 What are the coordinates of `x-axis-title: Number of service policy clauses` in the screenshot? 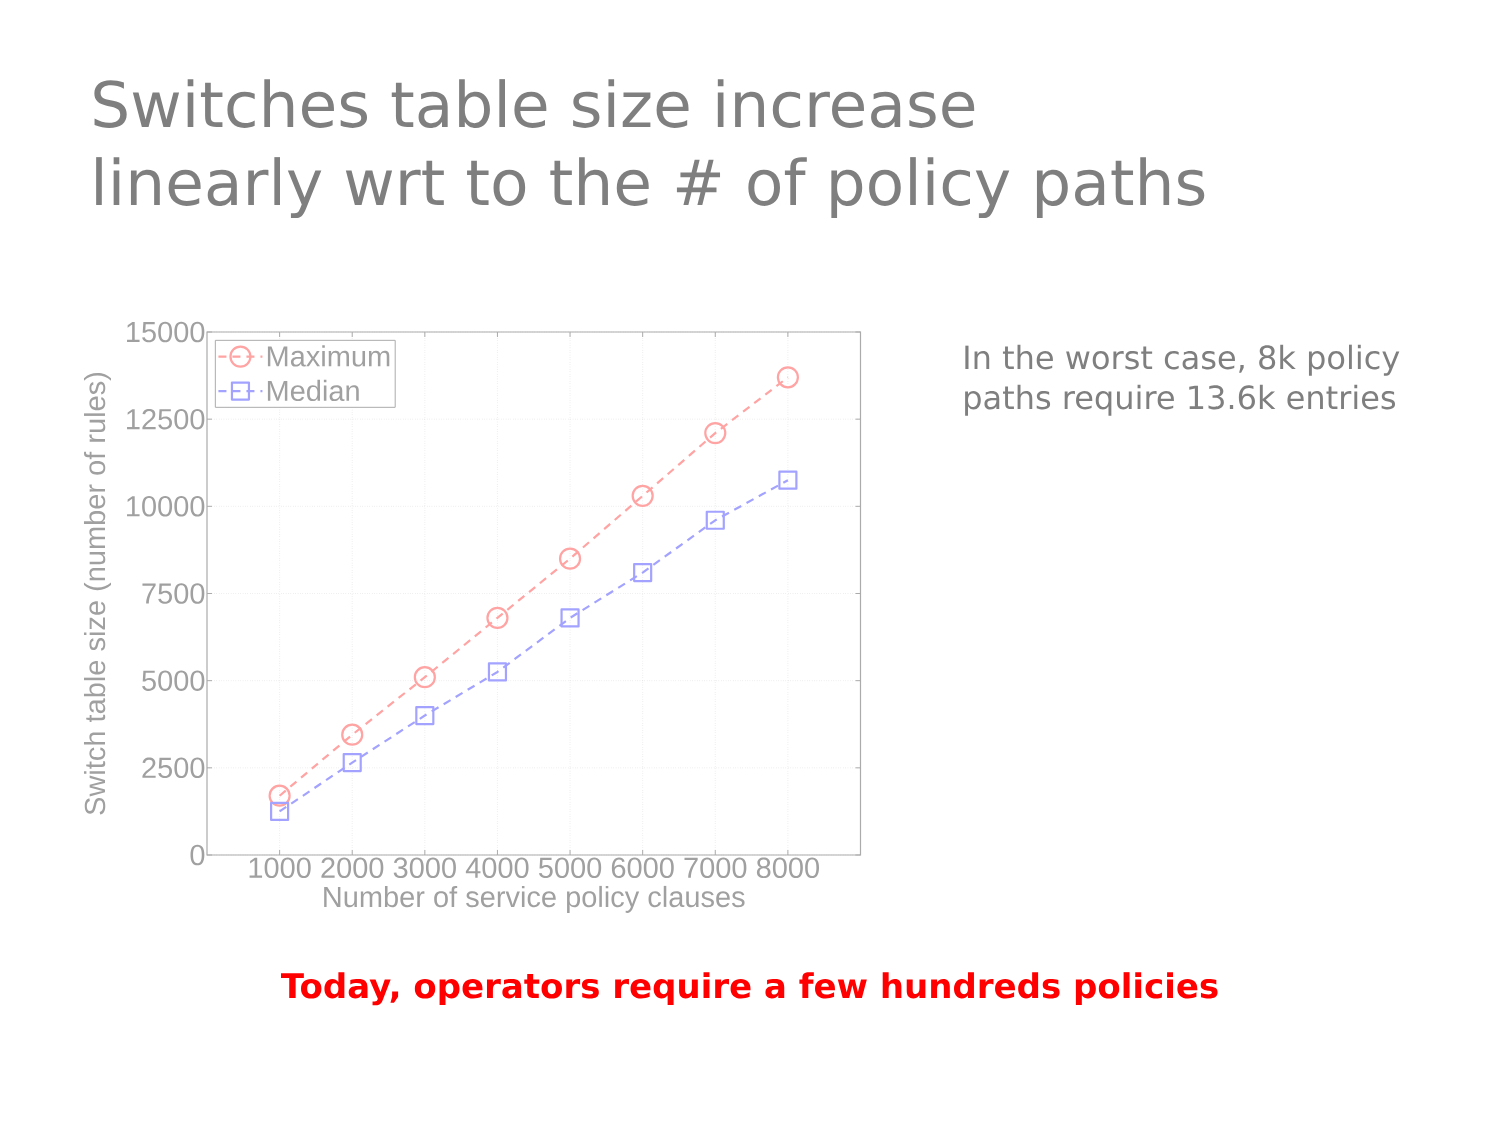 It's located at (534, 899).